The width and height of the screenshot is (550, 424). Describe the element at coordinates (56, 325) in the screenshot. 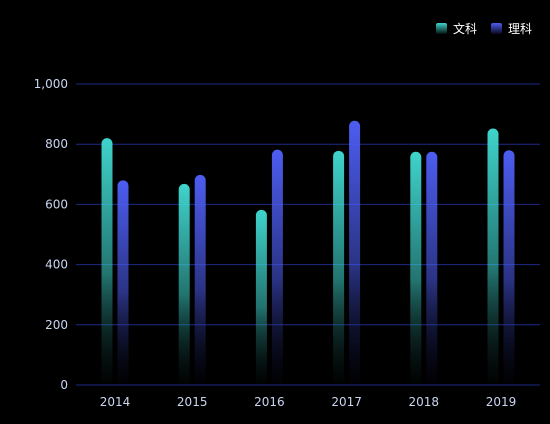

I see `y-tick-label: 200` at that location.